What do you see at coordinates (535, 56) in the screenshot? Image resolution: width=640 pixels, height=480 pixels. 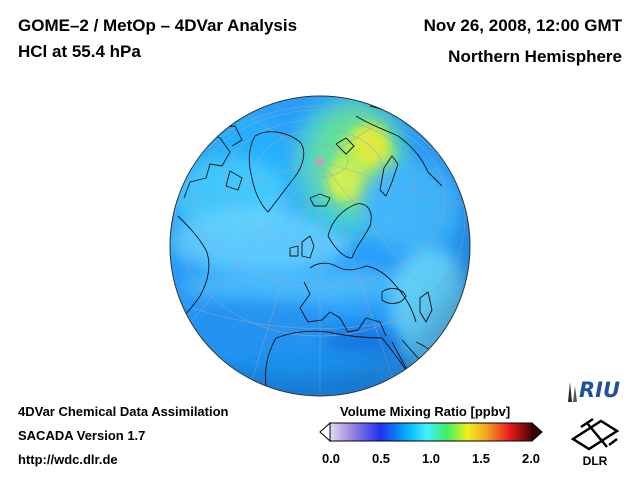 I see `map-region: Northern Hemisphere` at bounding box center [535, 56].